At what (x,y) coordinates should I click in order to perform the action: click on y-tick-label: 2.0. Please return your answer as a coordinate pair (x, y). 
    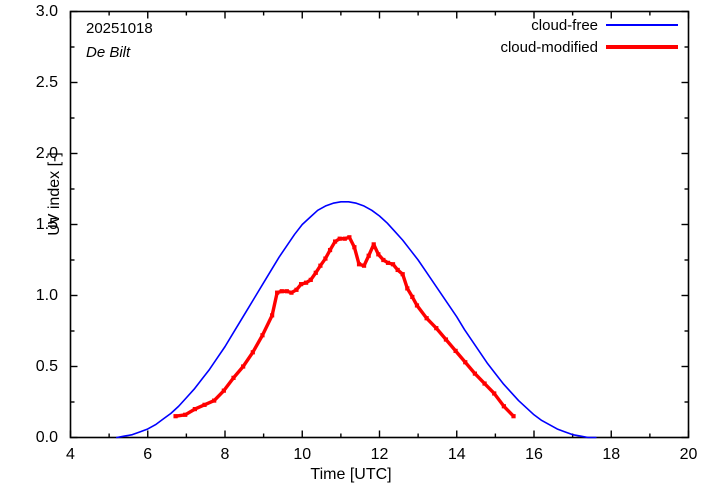
    Looking at the image, I should click on (46, 153).